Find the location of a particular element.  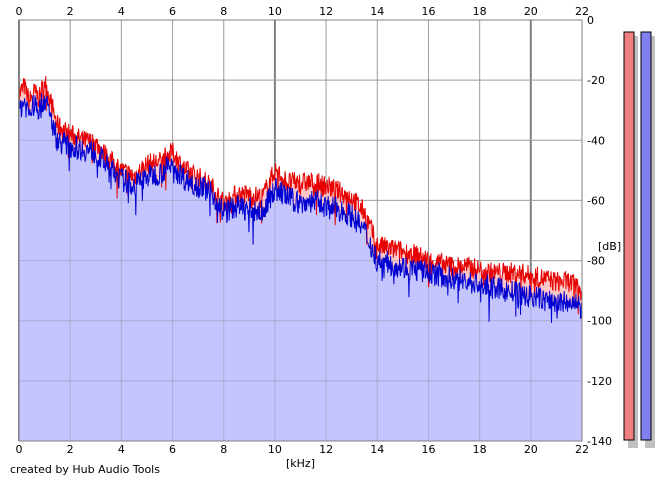

x-tick-top: 14 is located at coordinates (377, 11).